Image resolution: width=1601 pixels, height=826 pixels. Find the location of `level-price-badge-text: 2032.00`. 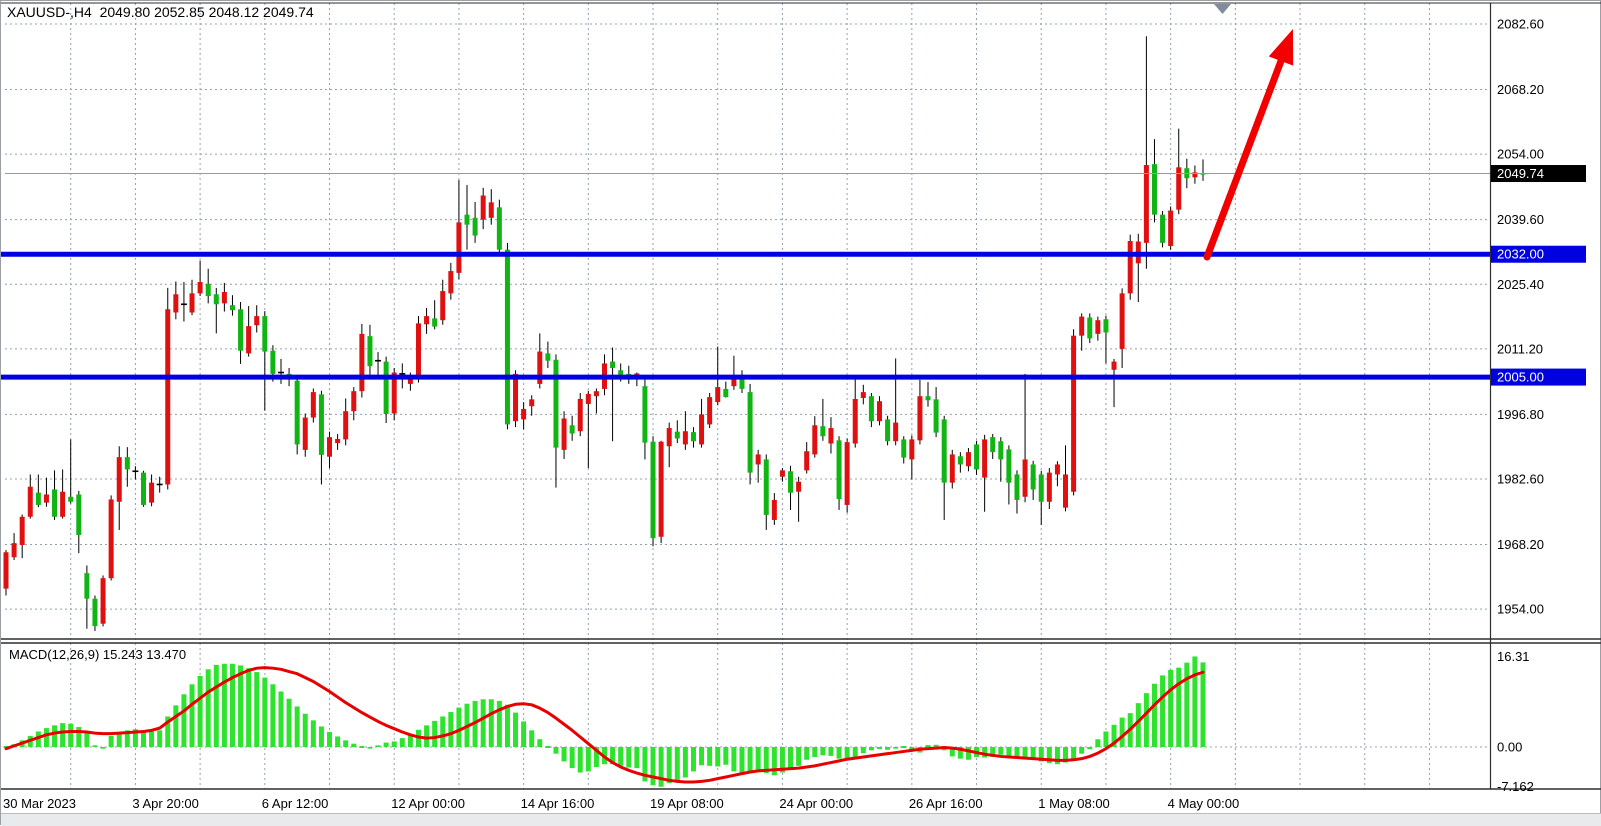

level-price-badge-text: 2032.00 is located at coordinates (1520, 254).